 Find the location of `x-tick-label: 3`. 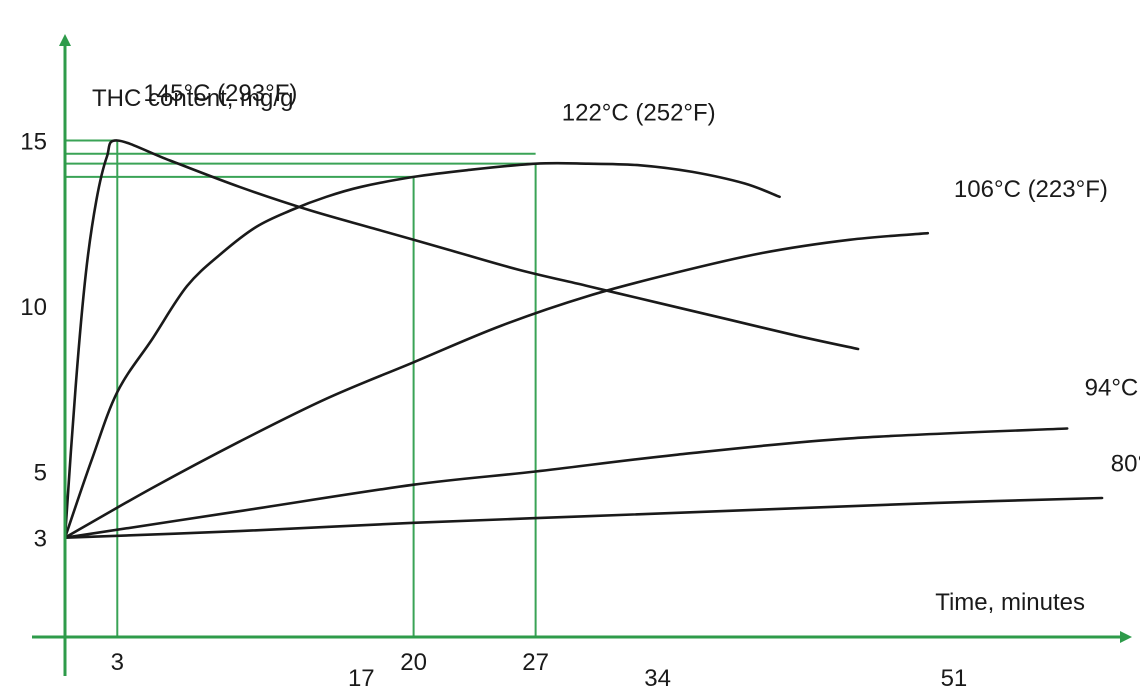

x-tick-label: 3 is located at coordinates (117, 662).